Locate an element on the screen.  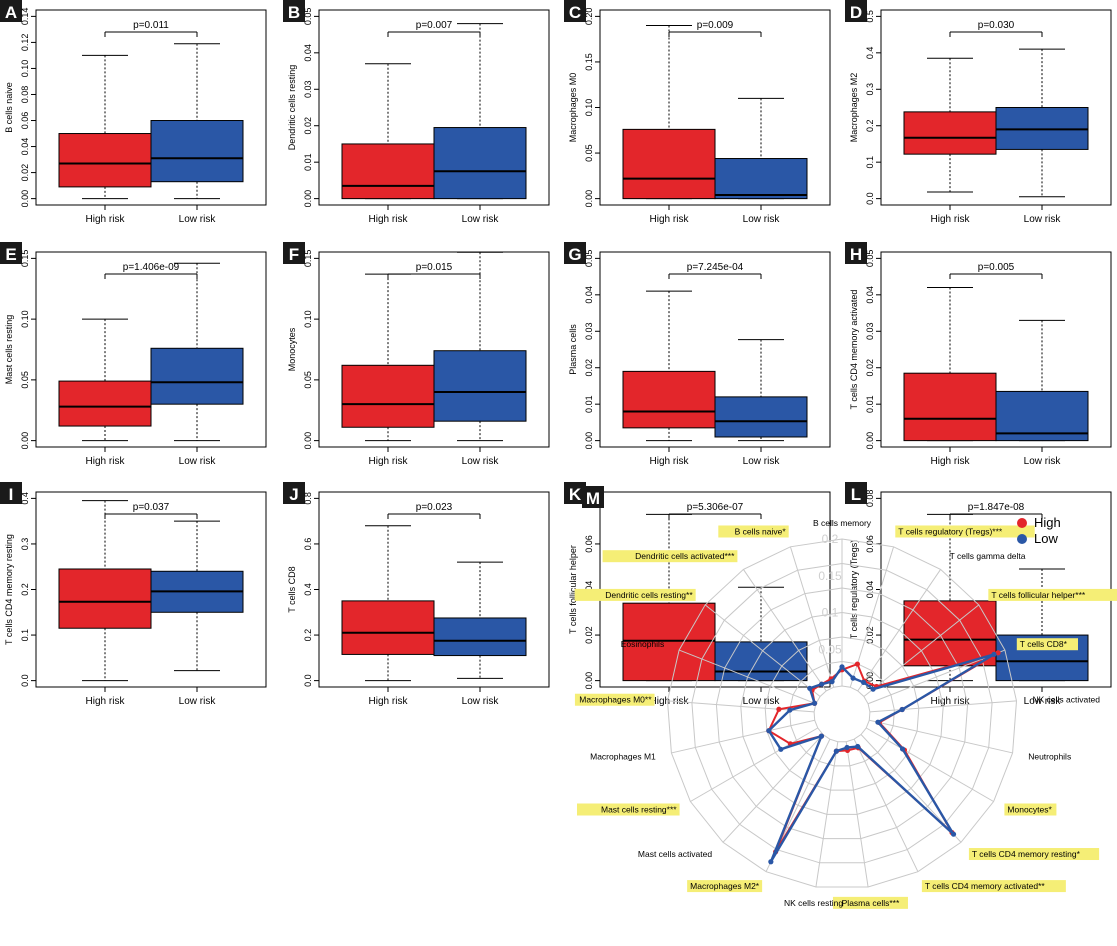
y-tick-label: 0.03 is located at coordinates (870, 332).